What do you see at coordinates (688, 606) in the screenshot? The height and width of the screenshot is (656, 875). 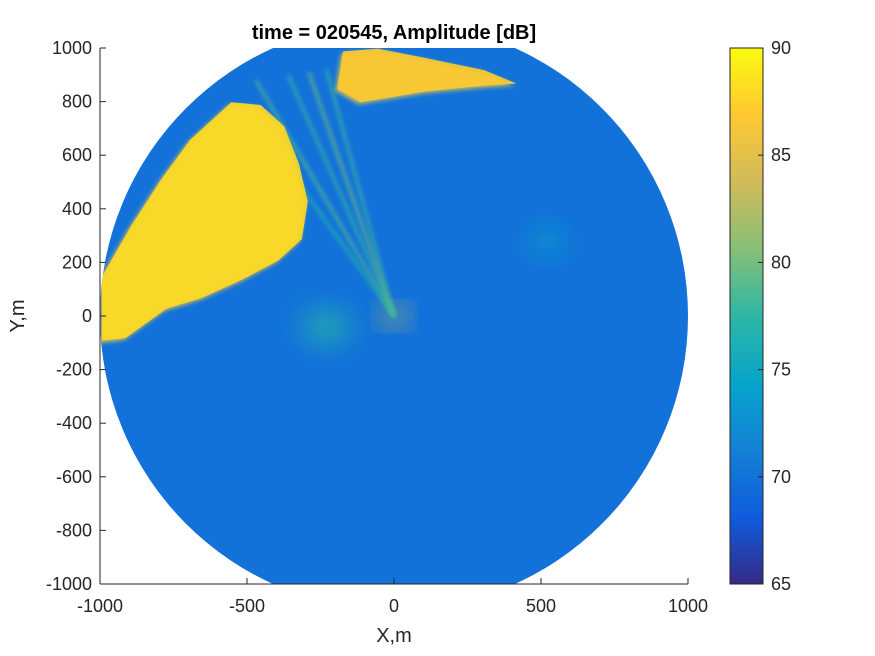 I see `x-tick-label: 1000` at bounding box center [688, 606].